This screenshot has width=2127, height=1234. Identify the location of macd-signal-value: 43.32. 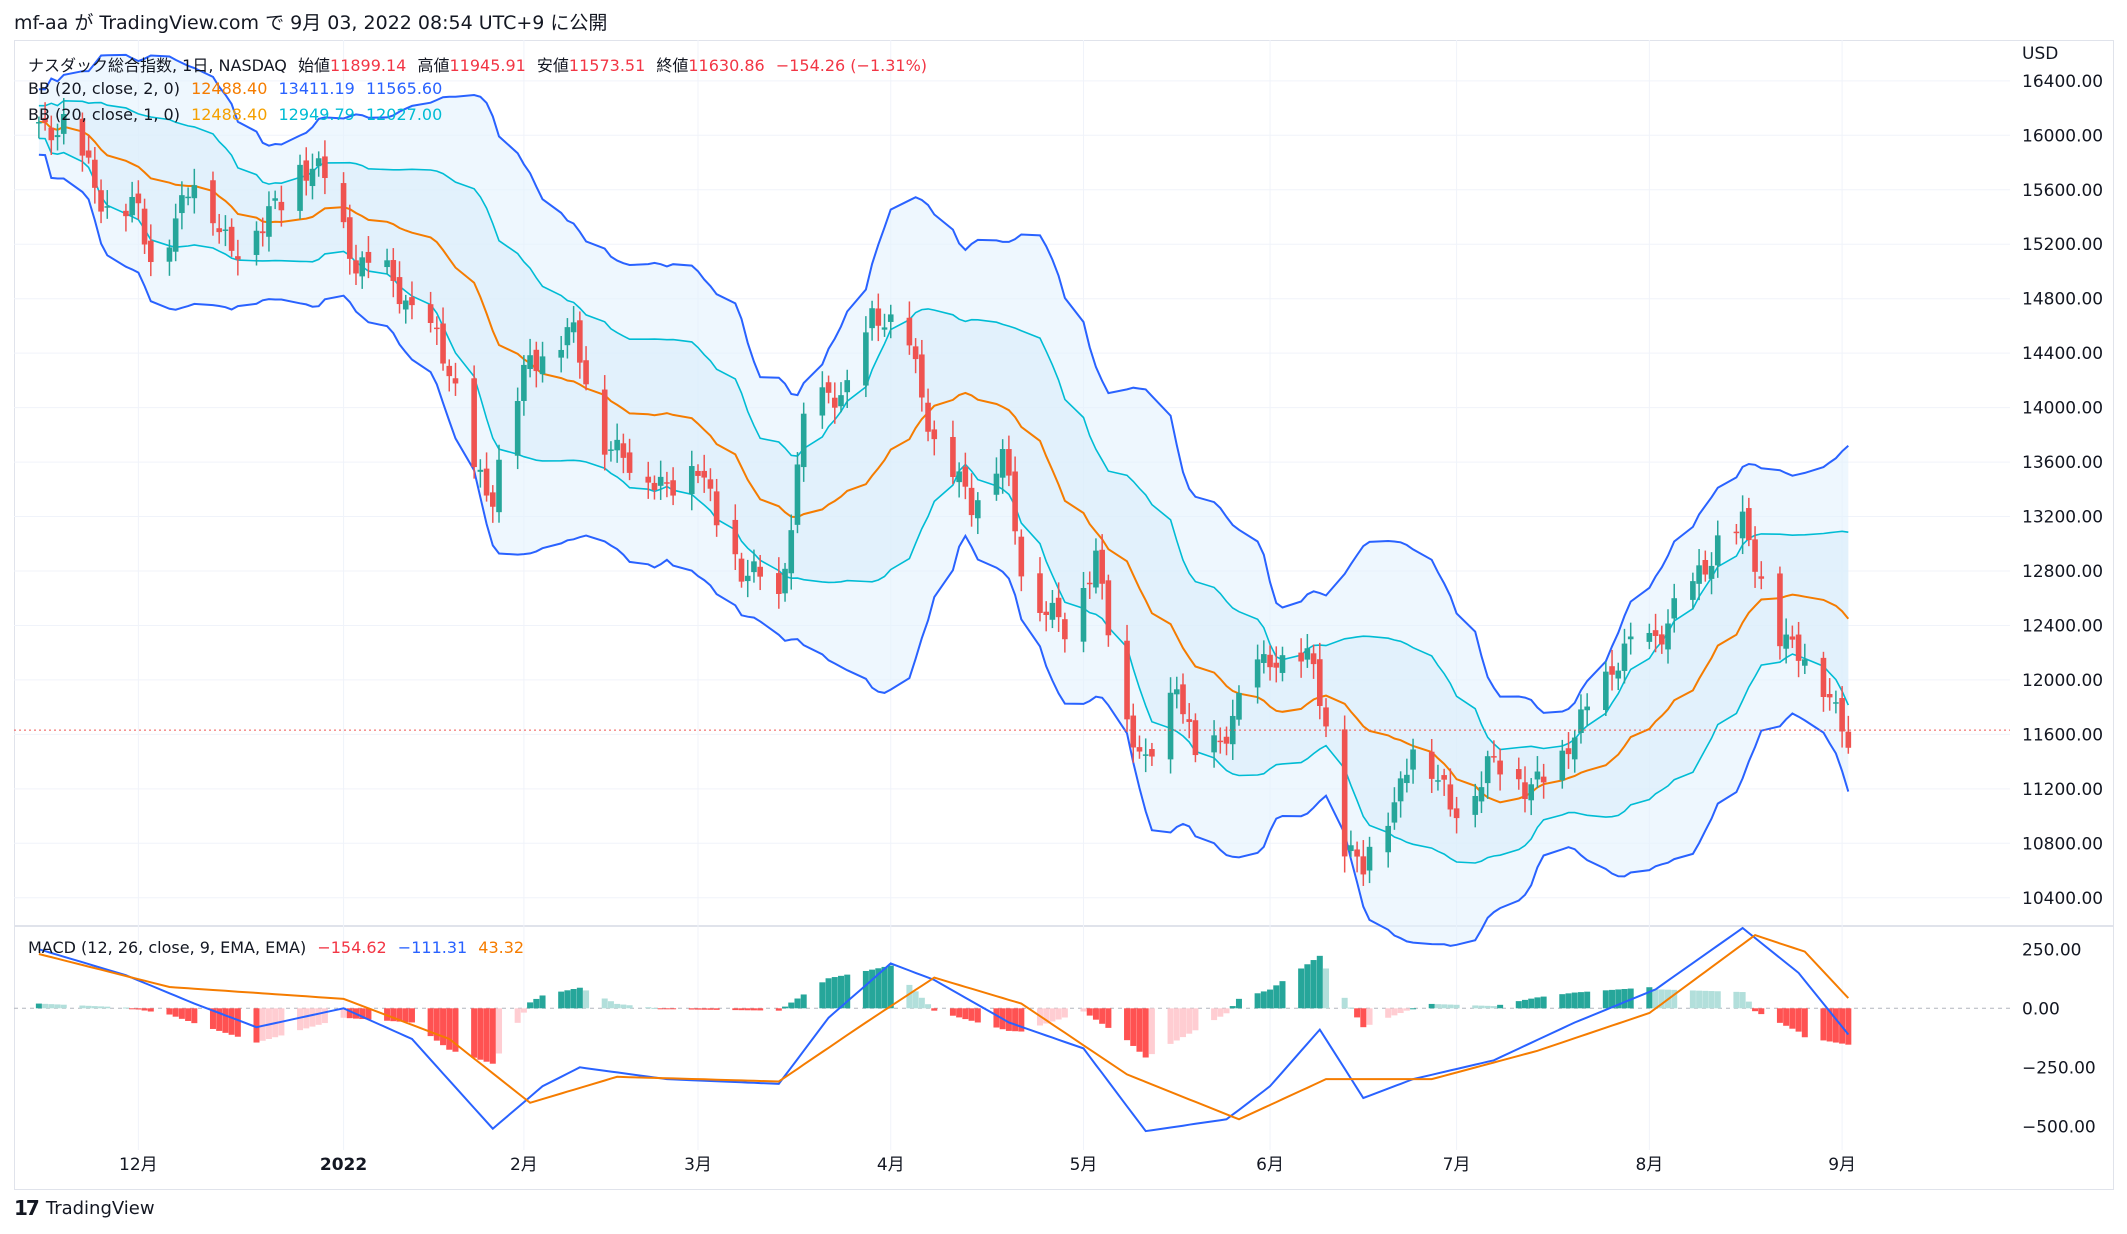
(501, 947).